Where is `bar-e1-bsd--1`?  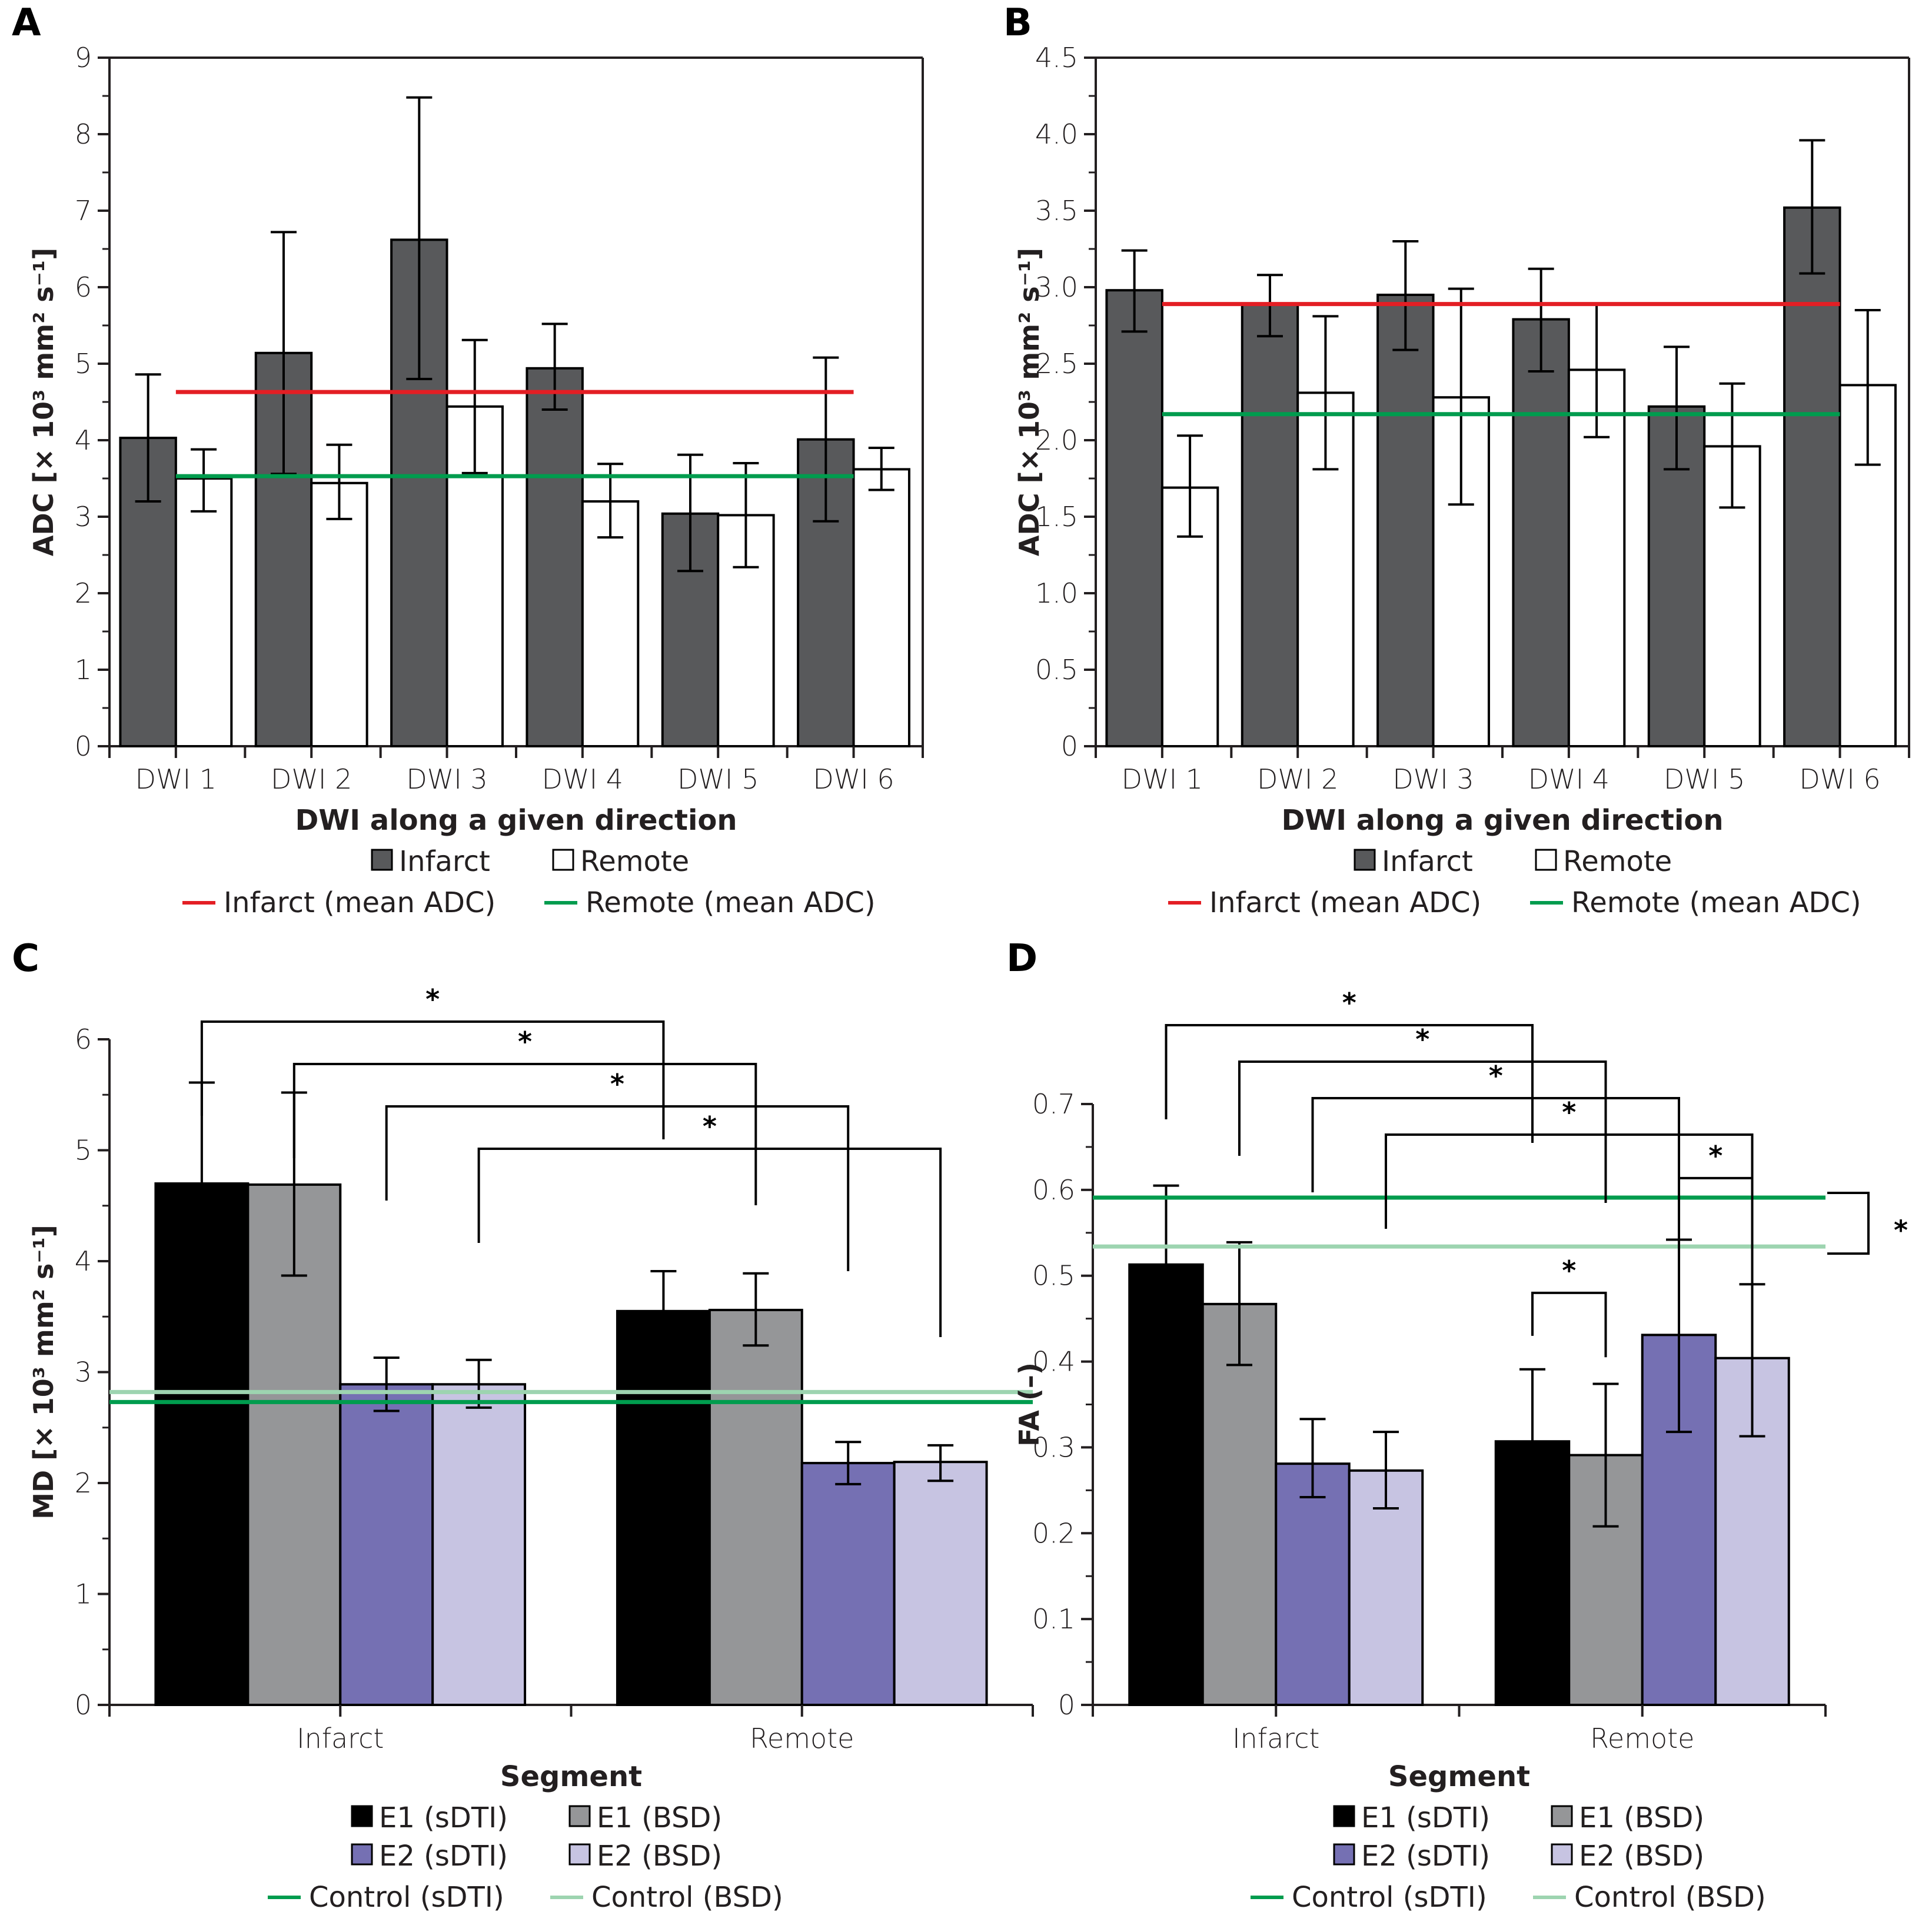 bar-e1-bsd--1 is located at coordinates (1239, 1504).